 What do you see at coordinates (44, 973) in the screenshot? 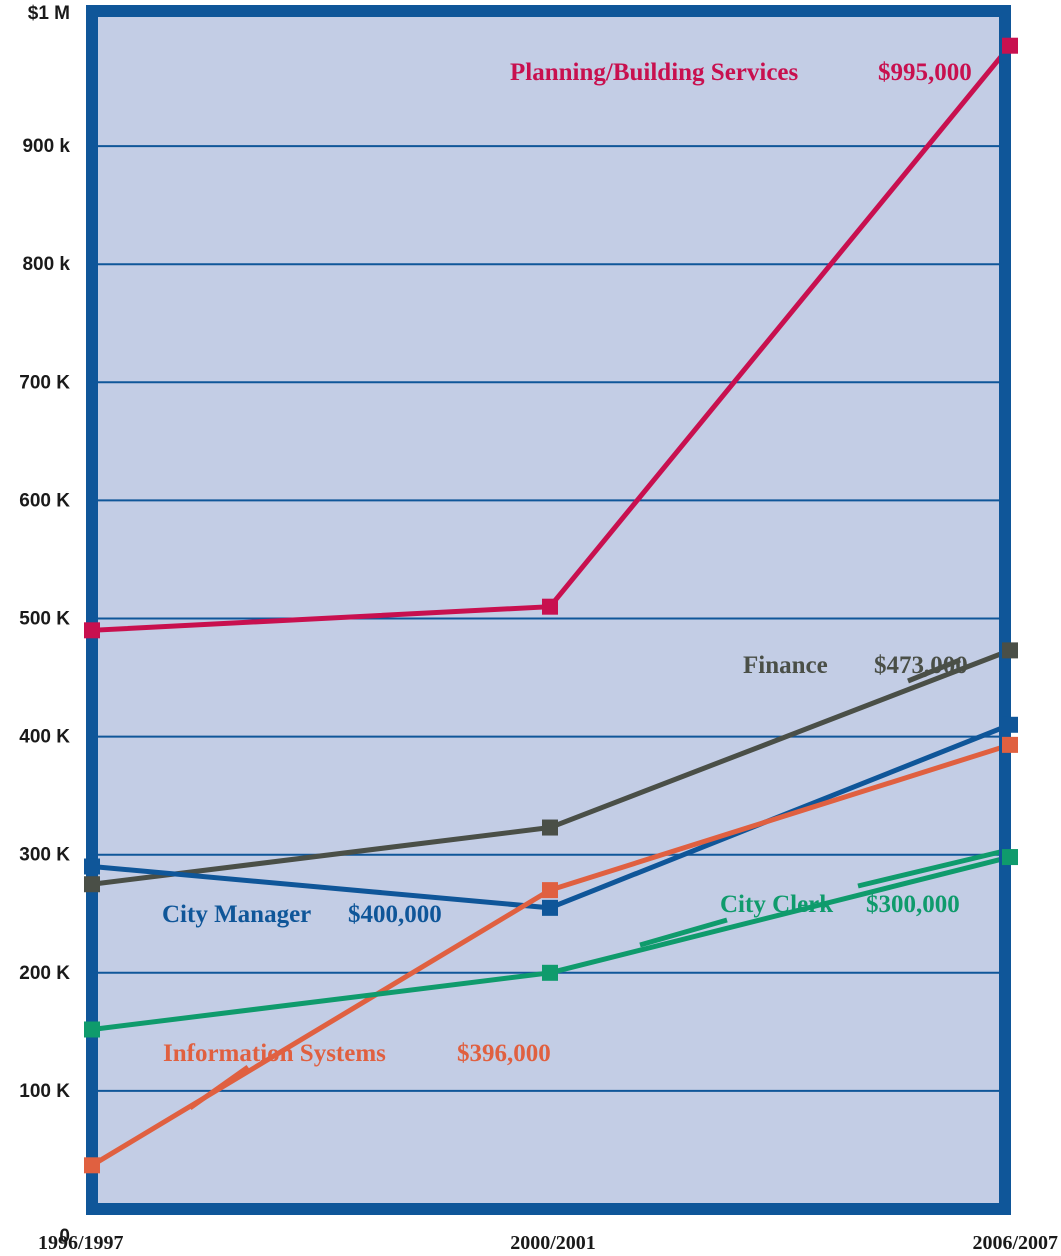
I see `y-tick-label: 200 K` at bounding box center [44, 973].